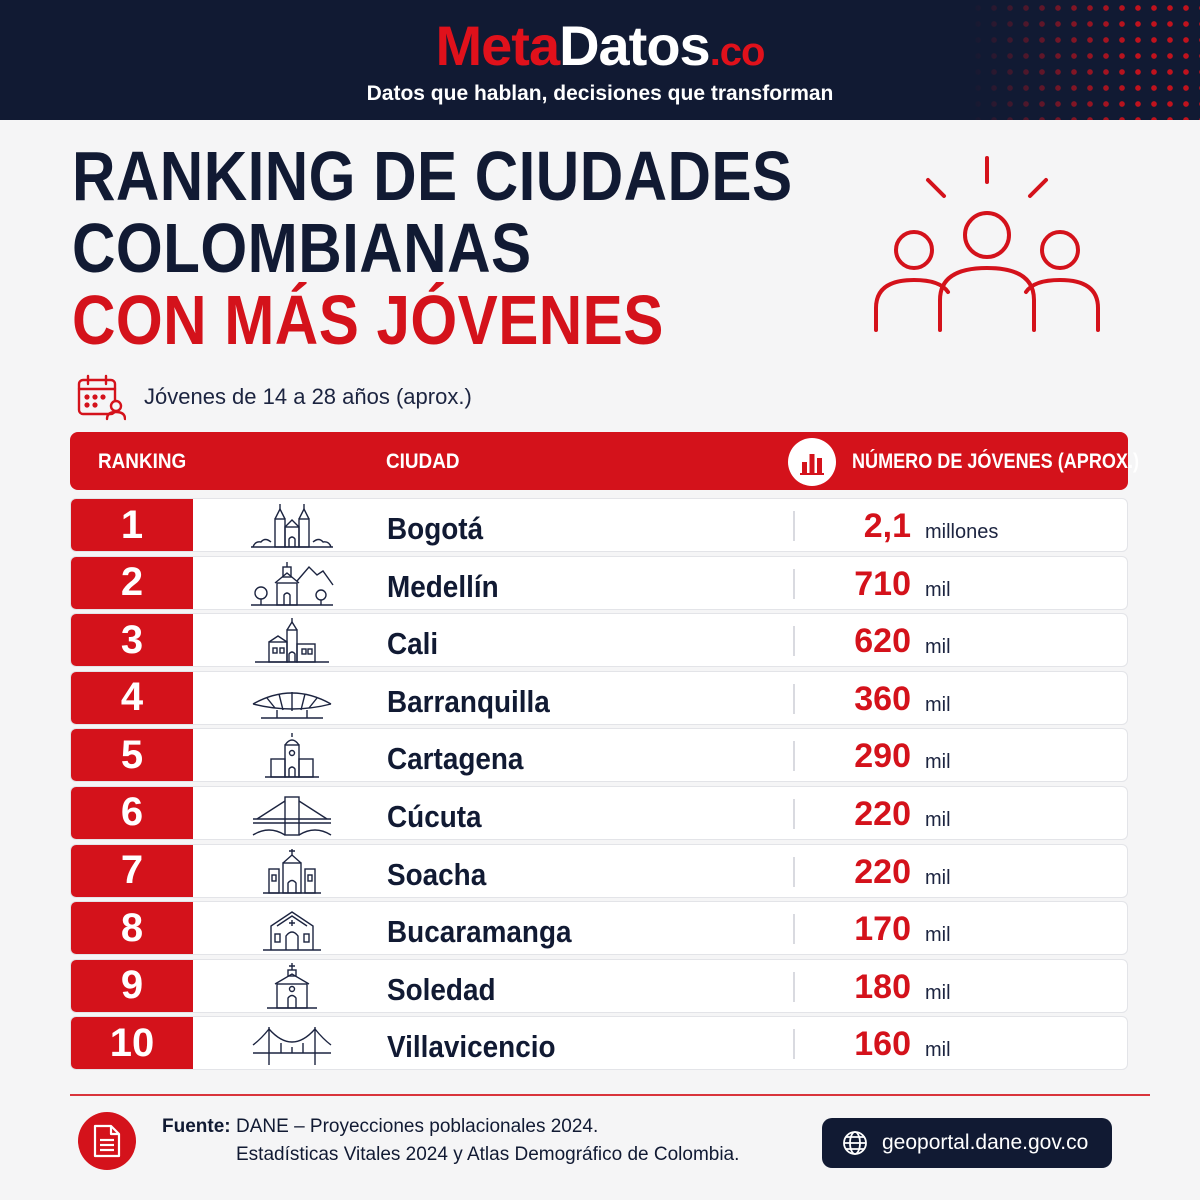  Describe the element at coordinates (599, 870) in the screenshot. I see `table-row: 7 Soacha 220 mil` at that location.